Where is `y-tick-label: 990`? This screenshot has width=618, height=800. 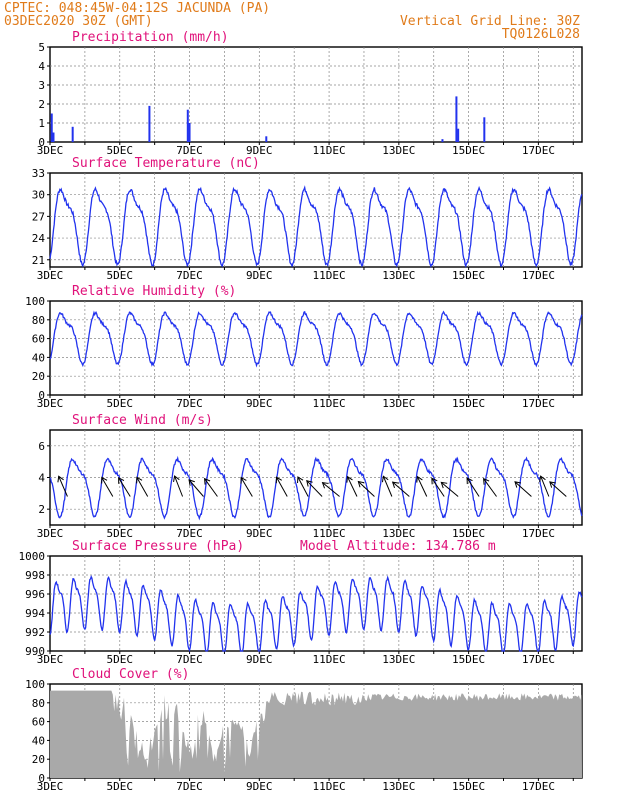 y-tick-label: 990 is located at coordinates (35, 651).